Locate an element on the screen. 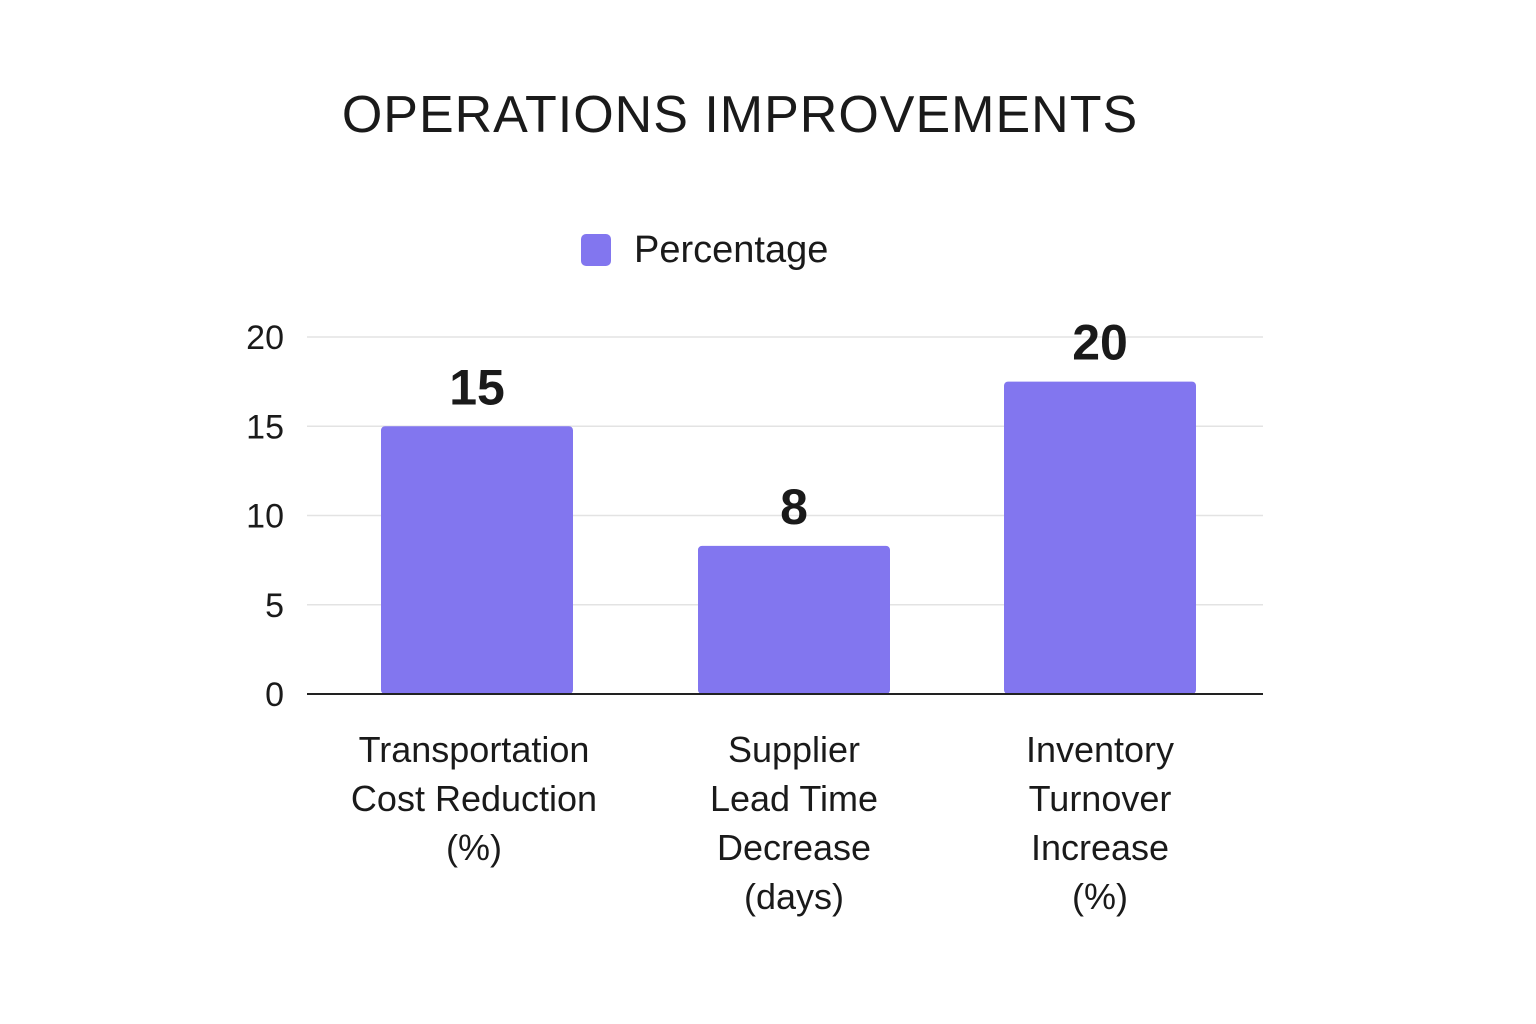 This screenshot has width=1536, height=1024. y-tick-label: 5 is located at coordinates (274, 606).